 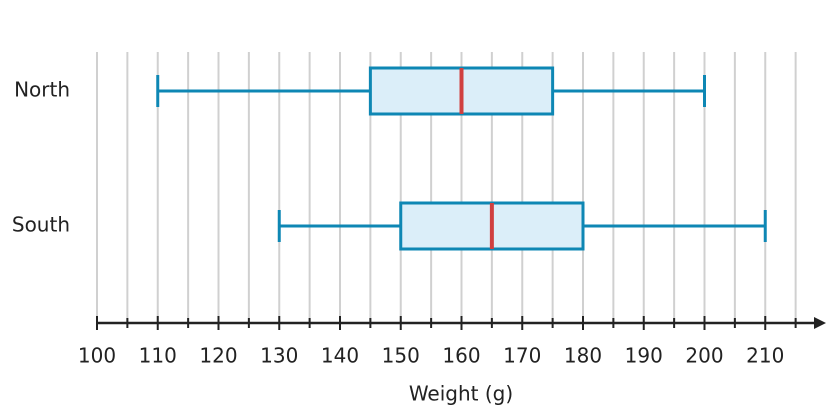 What do you see at coordinates (97, 356) in the screenshot?
I see `x-tick-label: 100` at bounding box center [97, 356].